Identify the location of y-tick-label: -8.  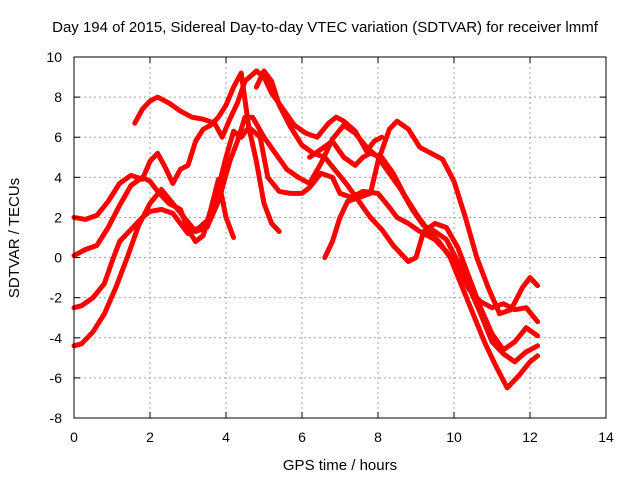
(56, 418).